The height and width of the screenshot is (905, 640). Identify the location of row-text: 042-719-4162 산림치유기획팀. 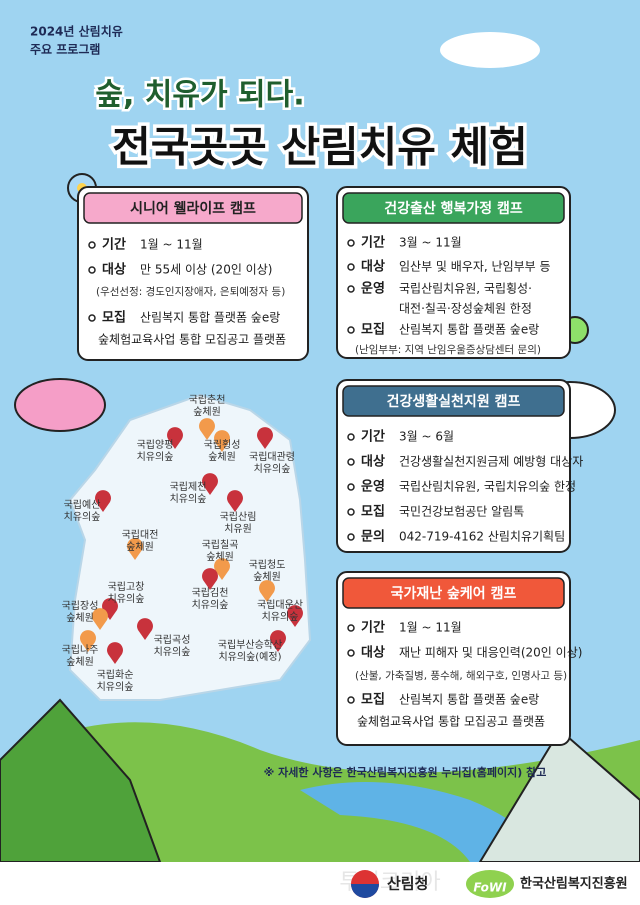
(482, 537).